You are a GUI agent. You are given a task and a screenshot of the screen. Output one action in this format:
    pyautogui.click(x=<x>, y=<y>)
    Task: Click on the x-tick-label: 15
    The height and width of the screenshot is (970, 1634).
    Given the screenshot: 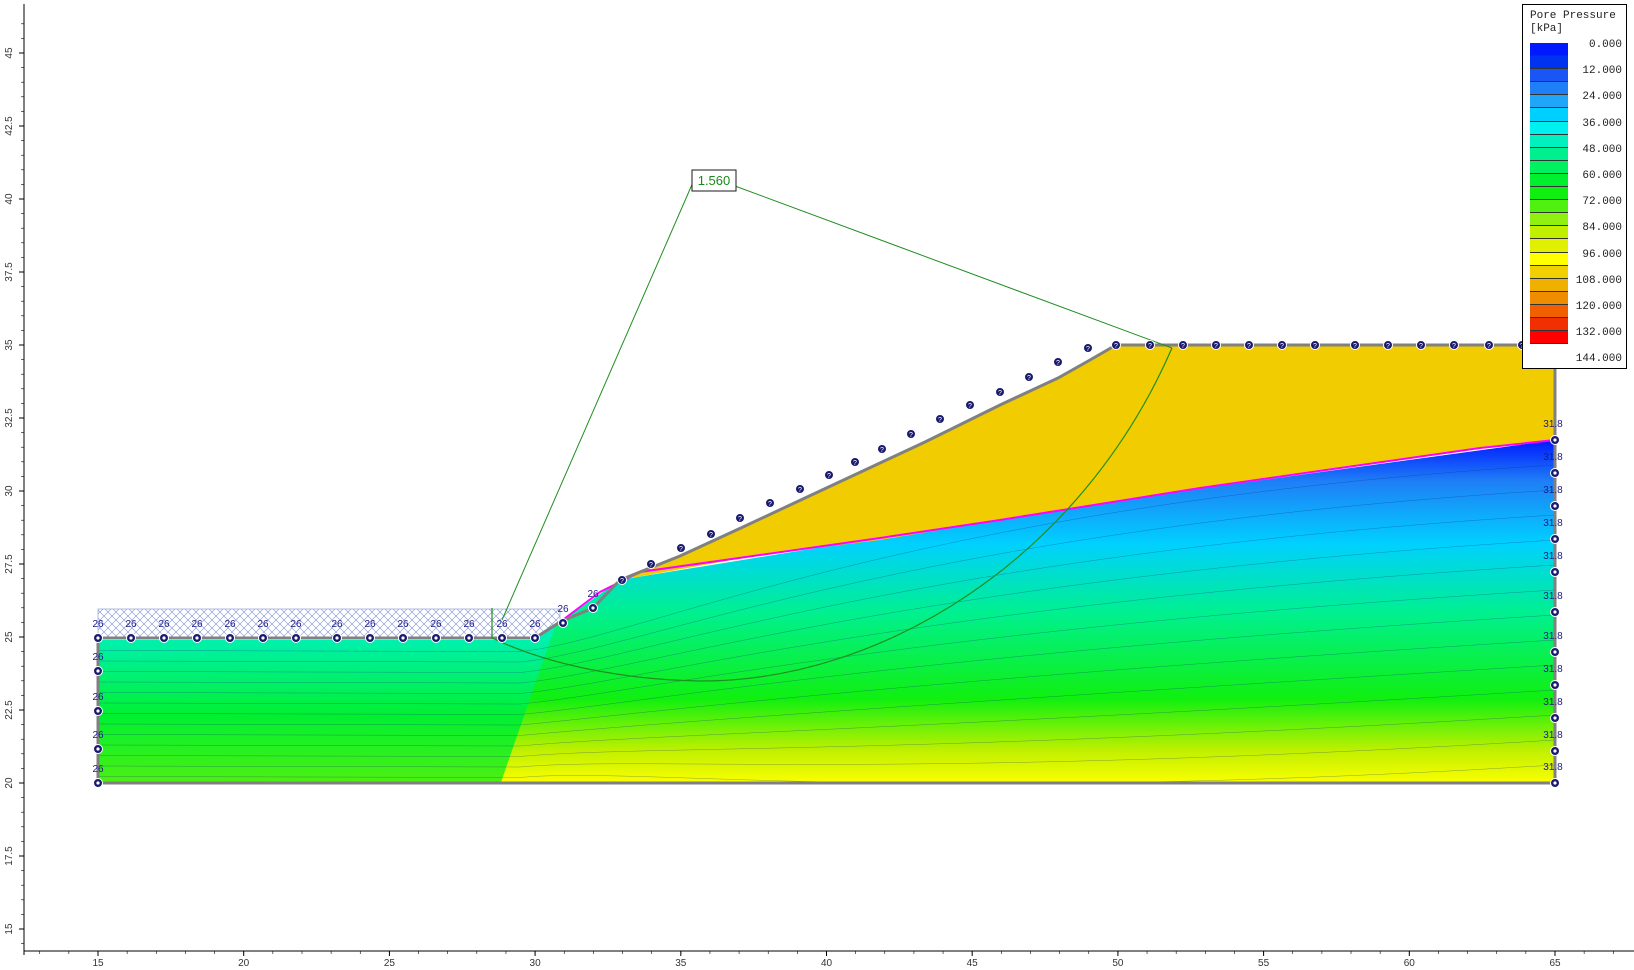 What is the action you would take?
    pyautogui.click(x=98, y=963)
    